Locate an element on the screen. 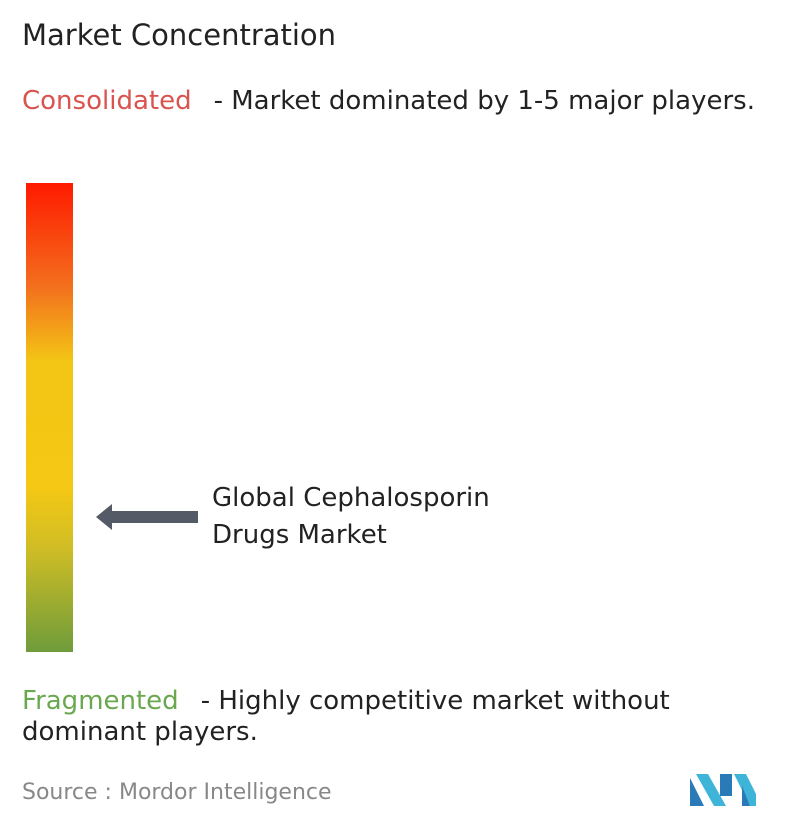 This screenshot has width=796, height=834. arrow-shape is located at coordinates (147, 517).